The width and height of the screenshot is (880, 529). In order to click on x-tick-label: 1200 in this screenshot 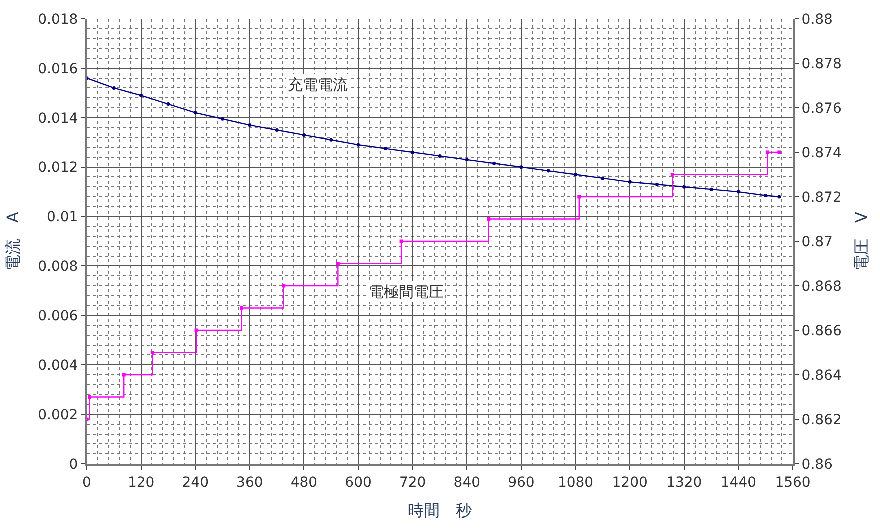, I will do `click(630, 482)`.